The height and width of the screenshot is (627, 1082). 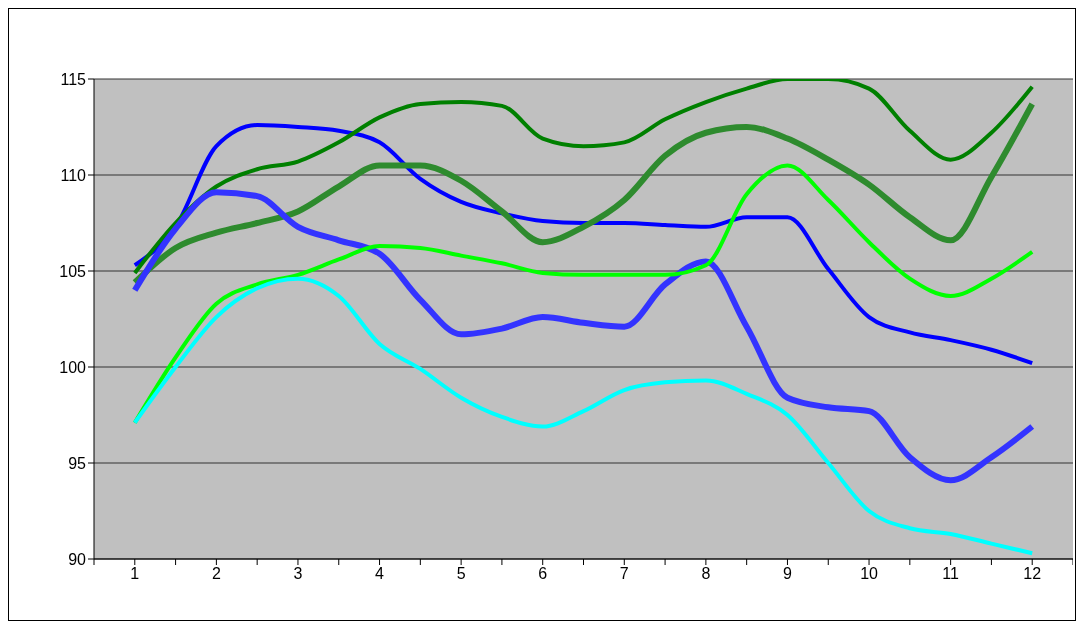 What do you see at coordinates (298, 573) in the screenshot?
I see `x-tick-label: 3` at bounding box center [298, 573].